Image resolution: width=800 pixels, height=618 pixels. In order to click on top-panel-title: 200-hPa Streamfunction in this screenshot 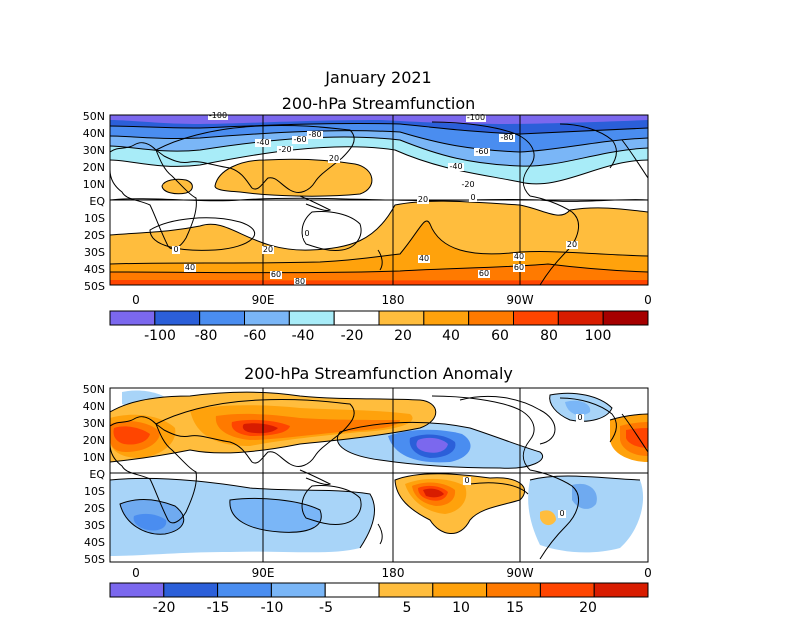, I will do `click(378, 103)`.